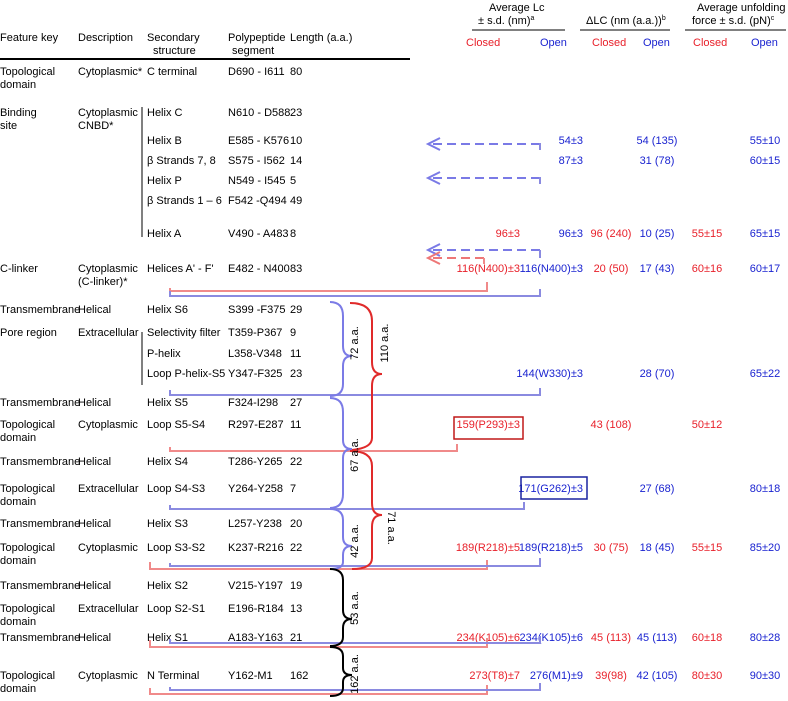 The height and width of the screenshot is (701, 788). I want to click on row-feature-2: domain, so click(18, 622).